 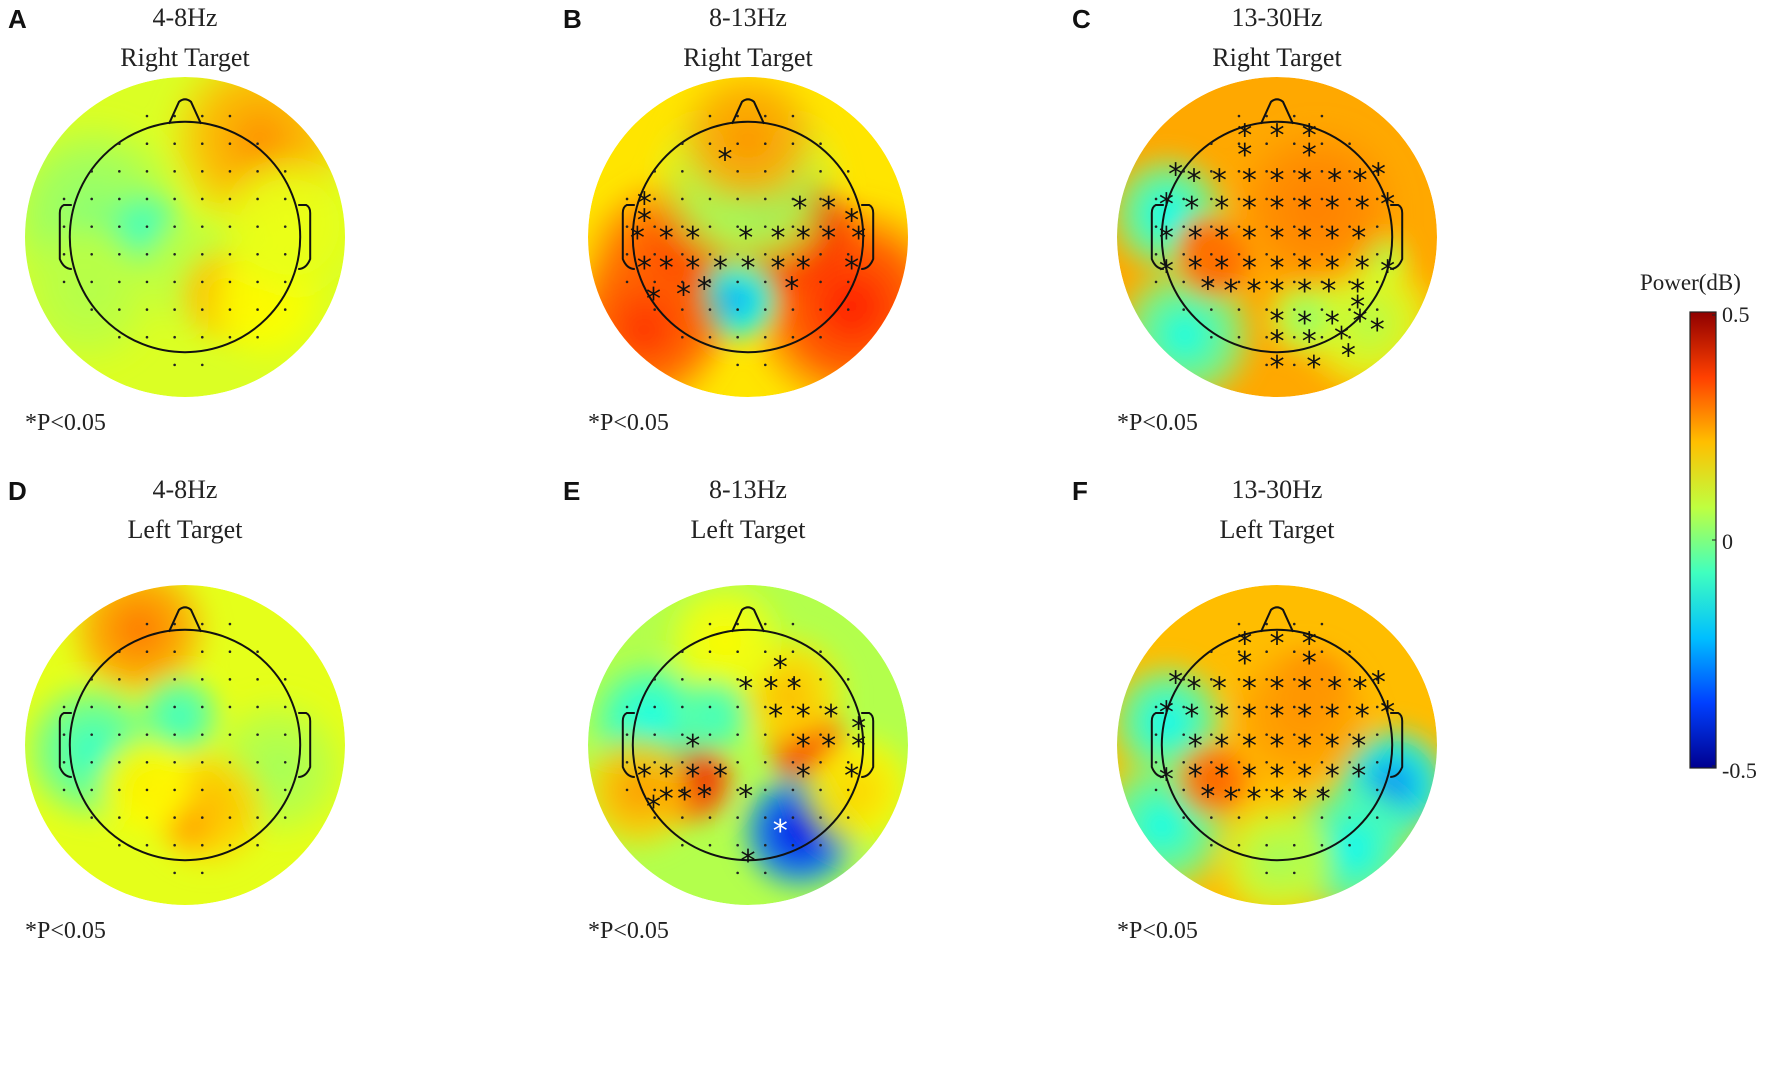 I want to click on topomap-panel-d: D 4-8Hz Left Target *P<0.05, so click(x=176, y=709).